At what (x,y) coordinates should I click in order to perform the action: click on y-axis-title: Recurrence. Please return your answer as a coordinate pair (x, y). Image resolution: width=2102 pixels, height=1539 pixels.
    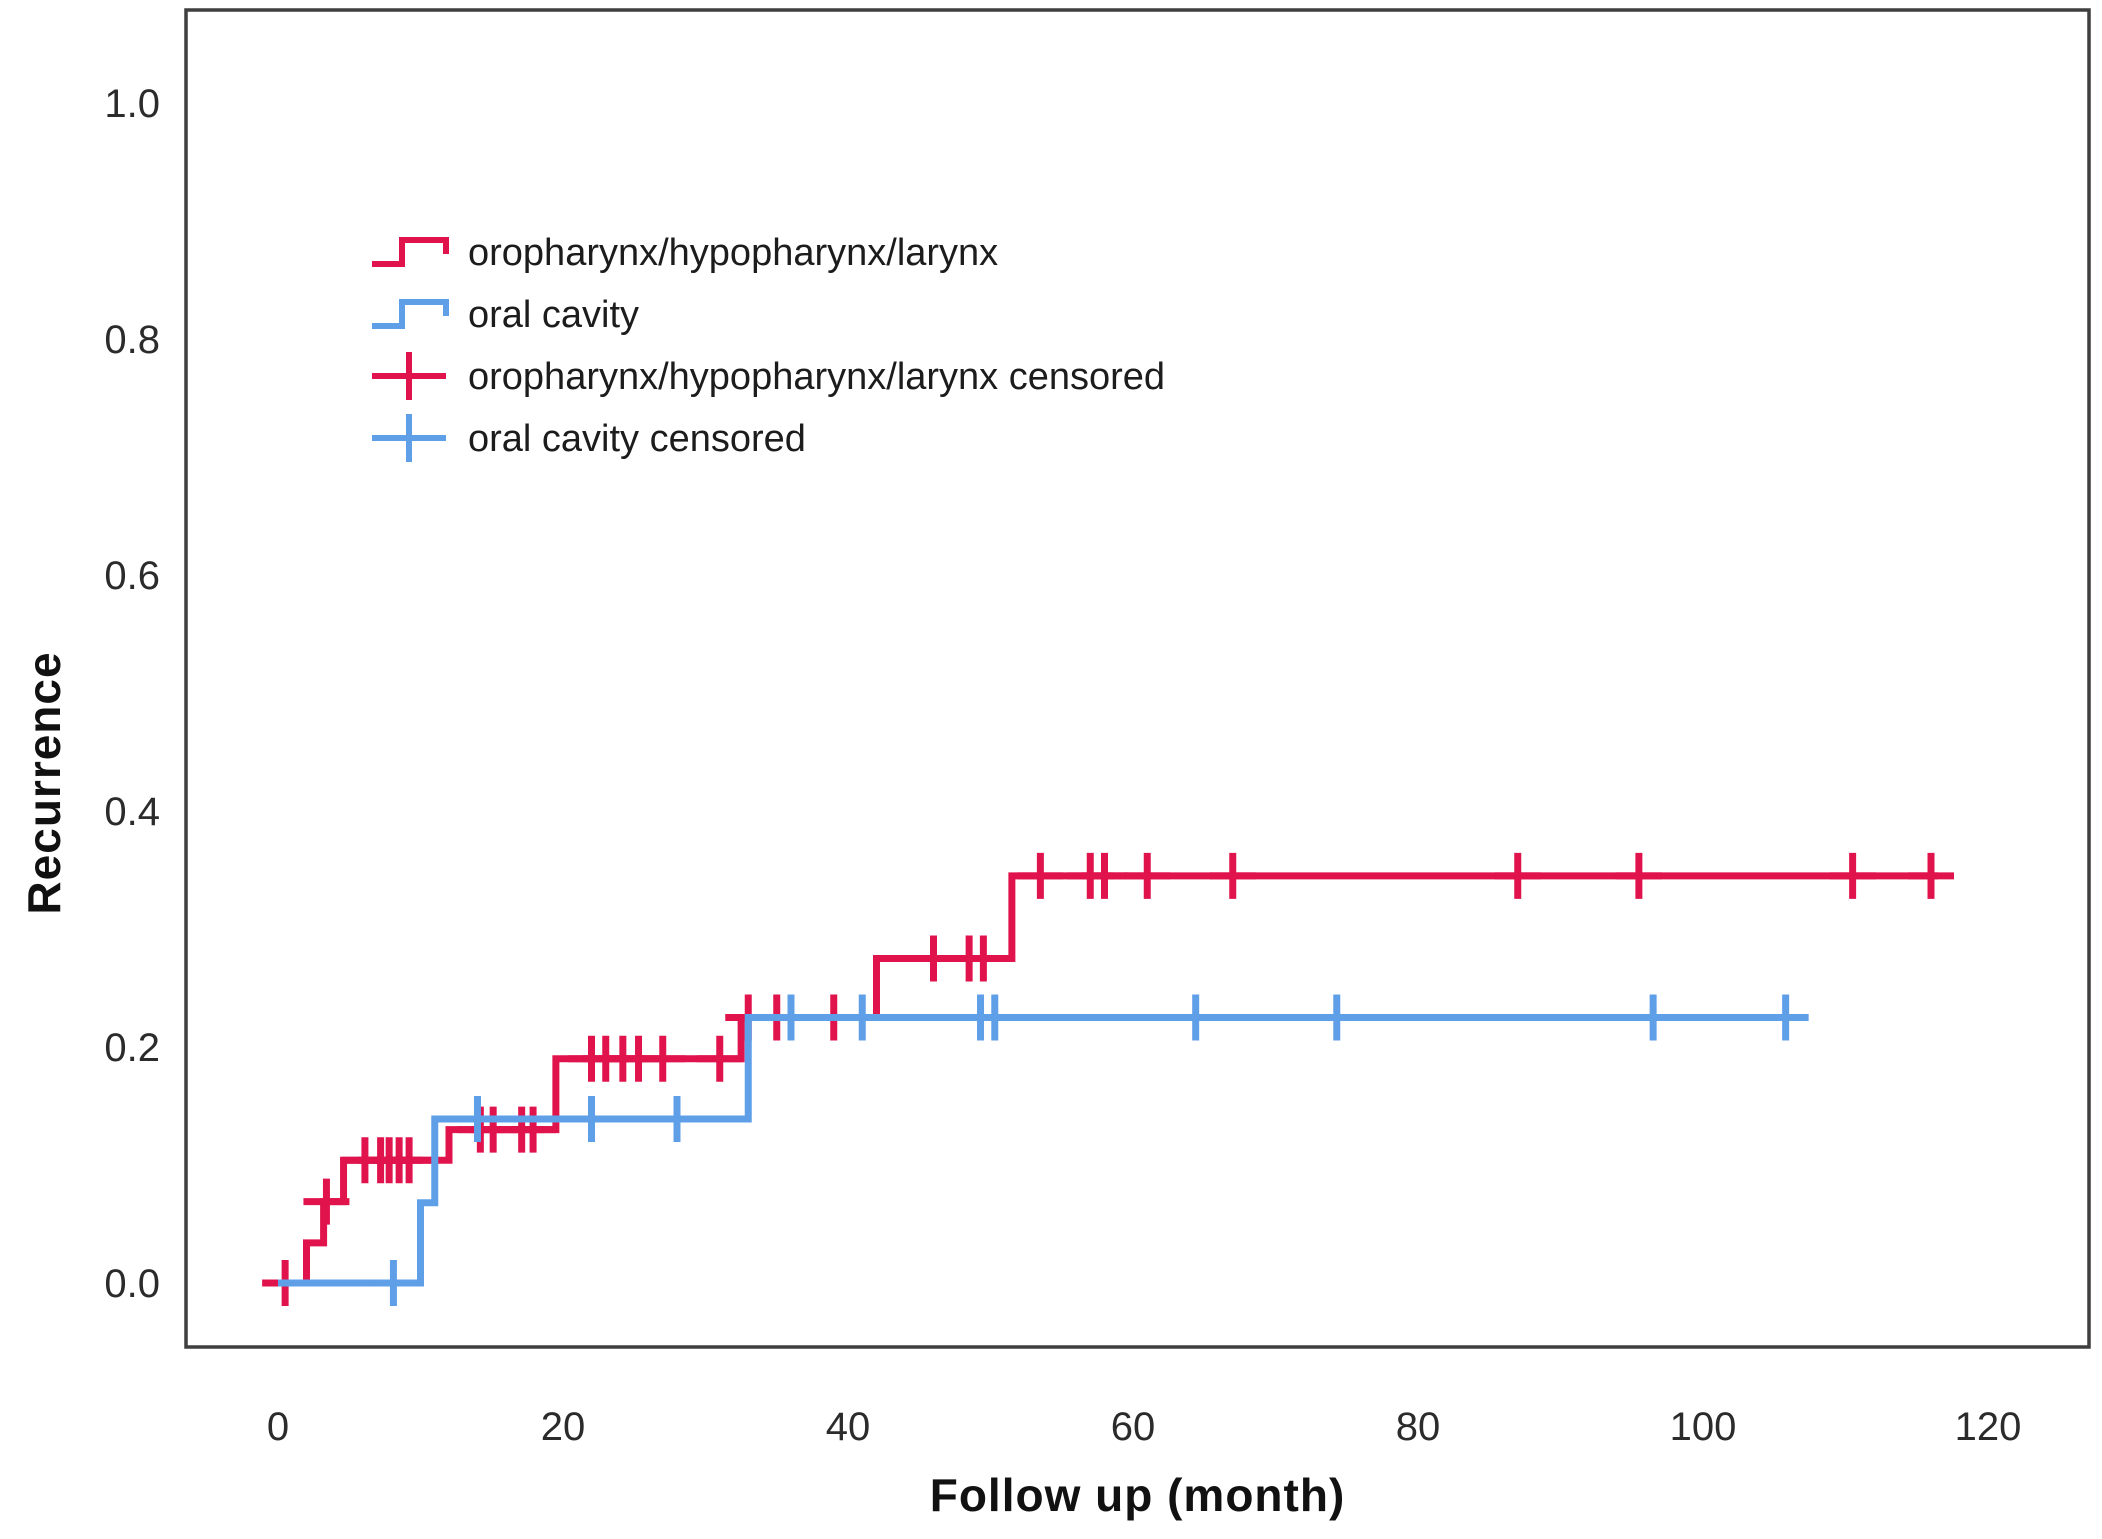
    Looking at the image, I should click on (44, 783).